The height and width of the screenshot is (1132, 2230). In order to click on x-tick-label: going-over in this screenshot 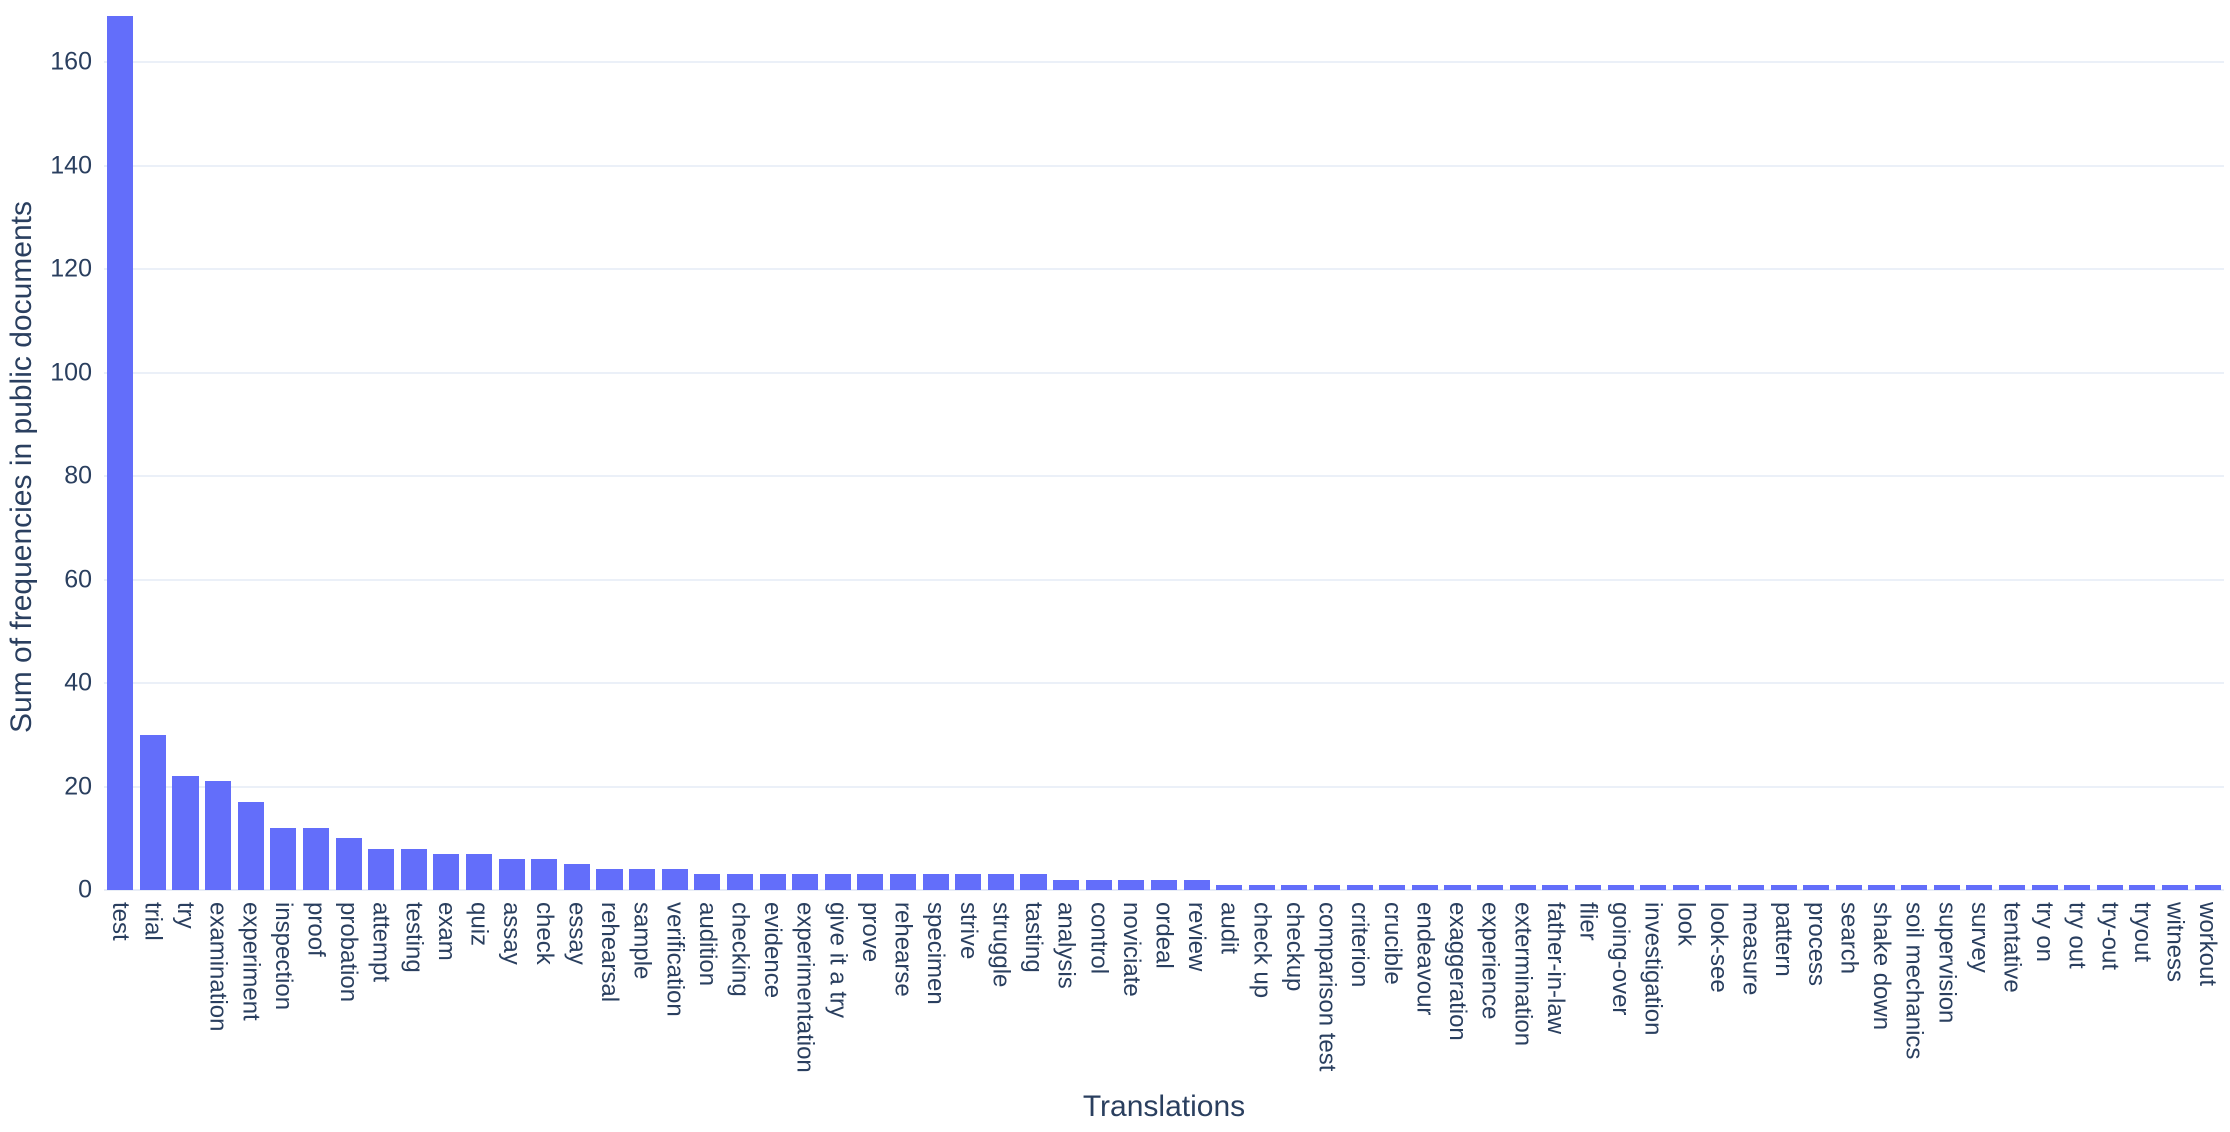, I will do `click(1621, 959)`.